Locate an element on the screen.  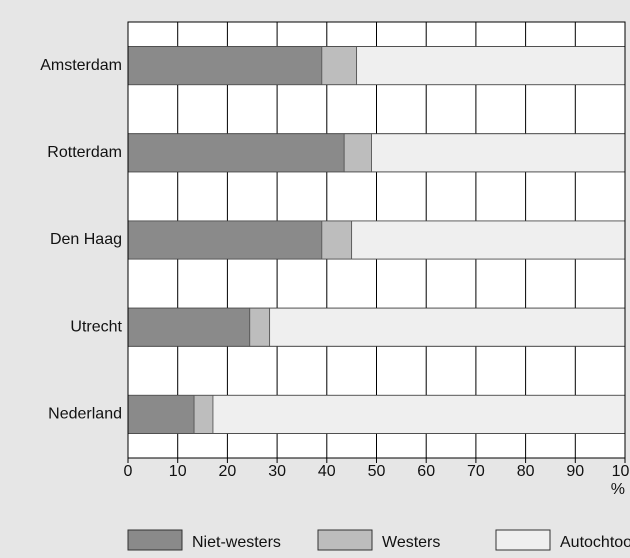
x-tick-label: 20 is located at coordinates (228, 471).